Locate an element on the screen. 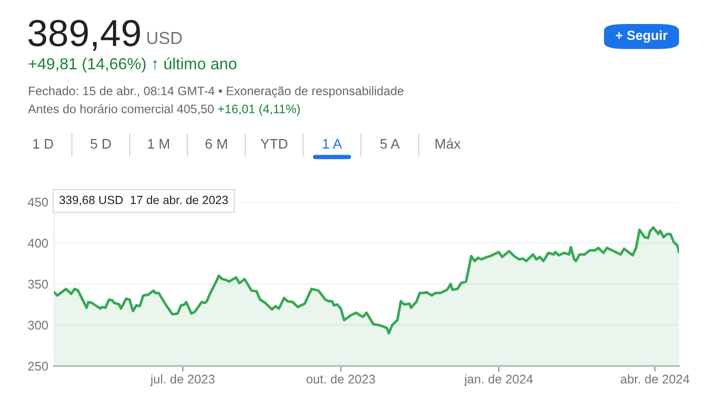 Image resolution: width=725 pixels, height=396 pixels. text: 6 M is located at coordinates (216, 143).